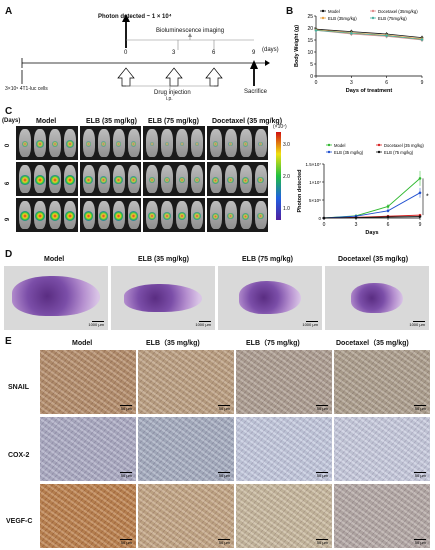  I want to click on tick-6: 6, so click(214, 53).